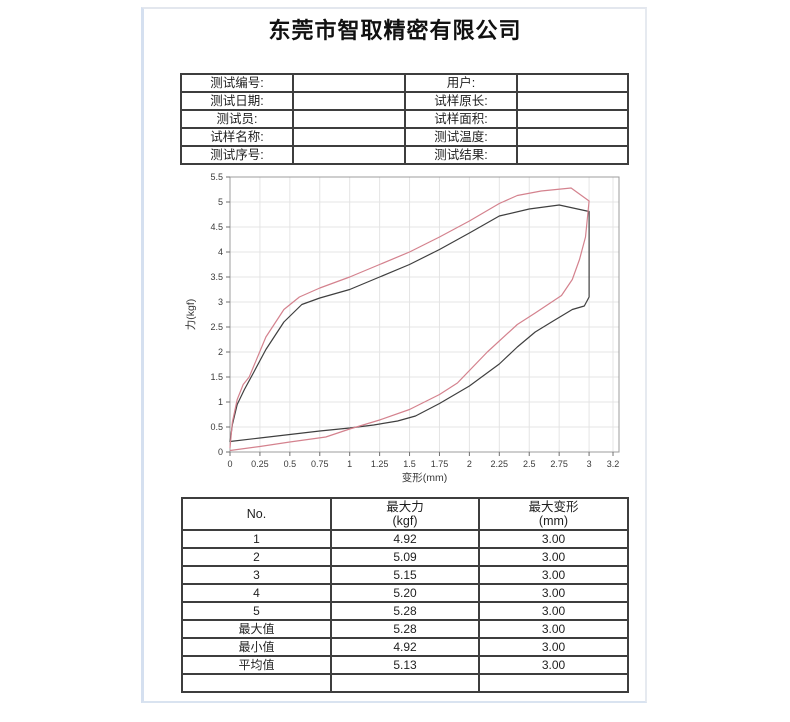 The image size is (790, 722). Describe the element at coordinates (461, 137) in the screenshot. I see `field-label-test-temperature: 测试温度:` at that location.